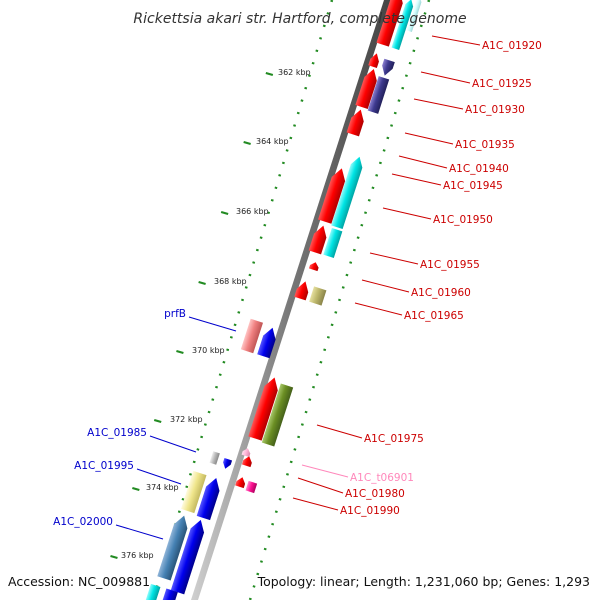  What do you see at coordinates (79, 581) in the screenshot?
I see `accession-label: Accession: NC_009881` at bounding box center [79, 581].